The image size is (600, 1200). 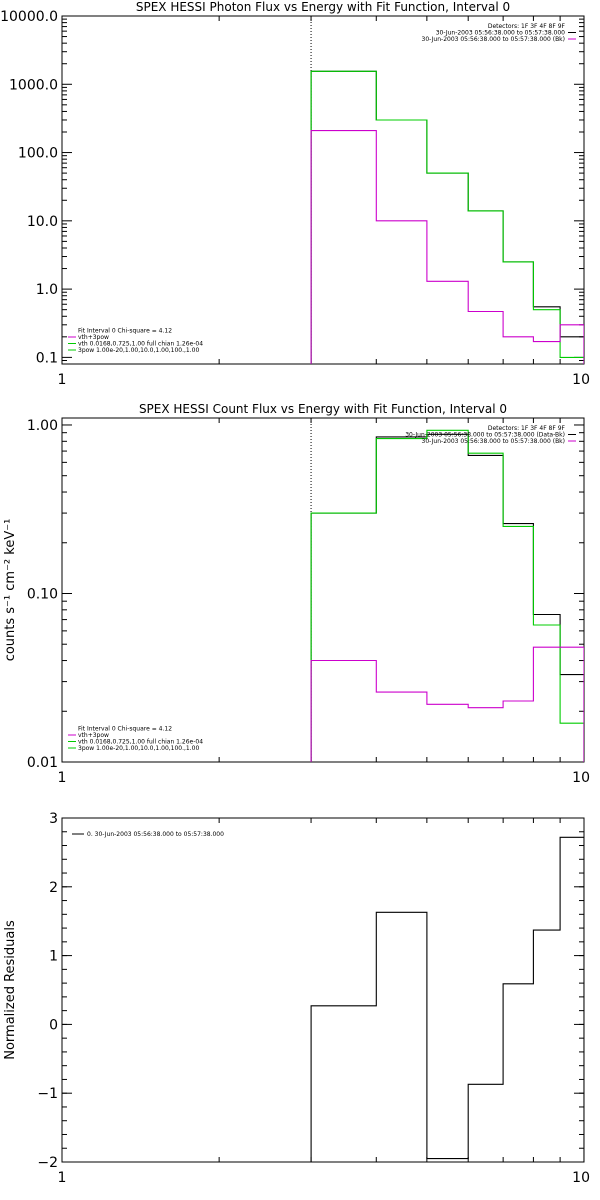 I want to click on y-tick-label: 1.00, so click(x=42, y=426).